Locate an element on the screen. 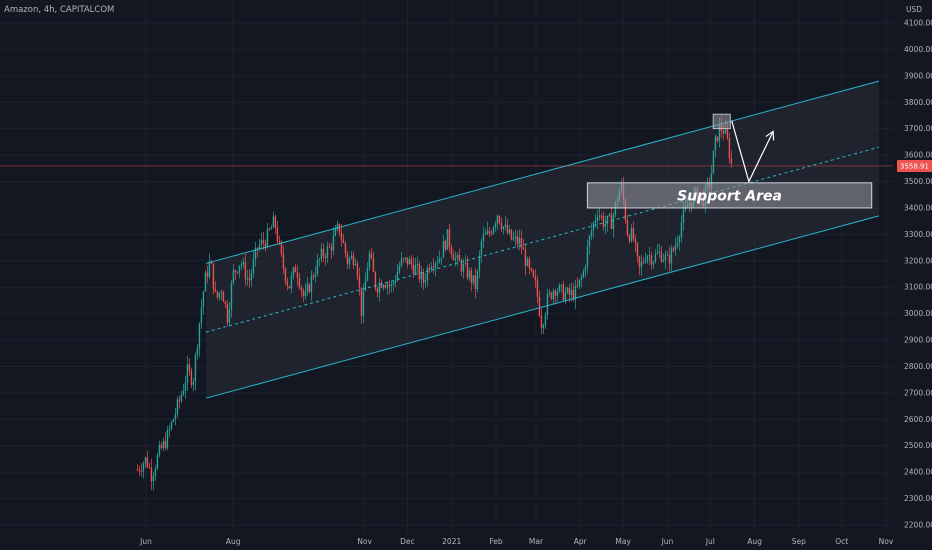  y-tick-label: 3500.00 is located at coordinates (918, 181).